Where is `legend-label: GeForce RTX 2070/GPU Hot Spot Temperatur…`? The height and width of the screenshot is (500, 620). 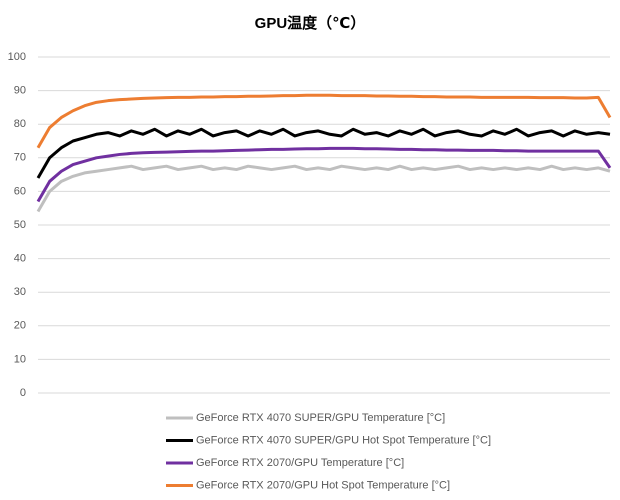 legend-label: GeForce RTX 2070/GPU Hot Spot Temperatur… is located at coordinates (323, 485).